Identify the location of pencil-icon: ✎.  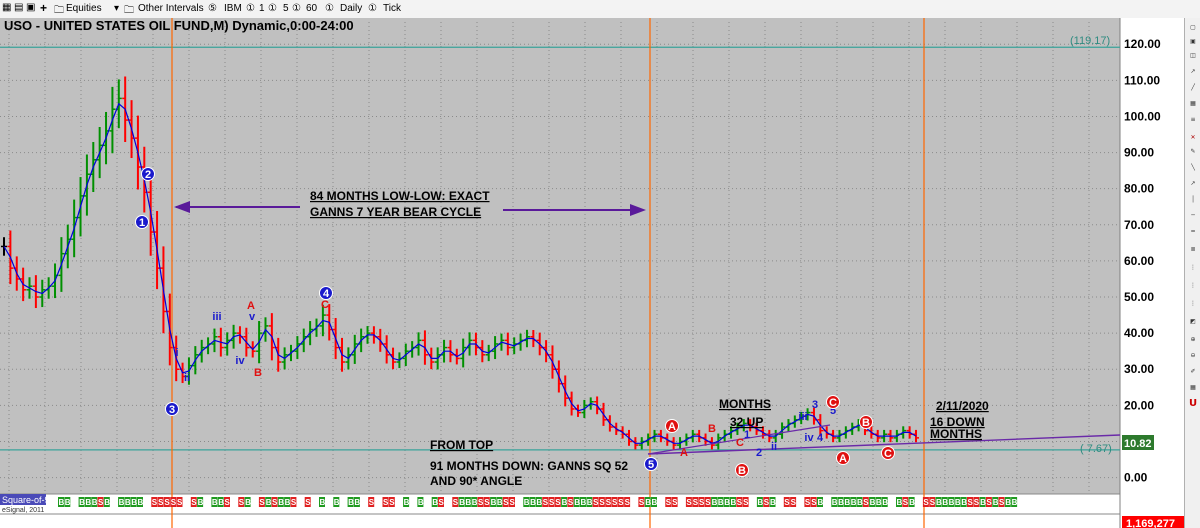
(1193, 151).